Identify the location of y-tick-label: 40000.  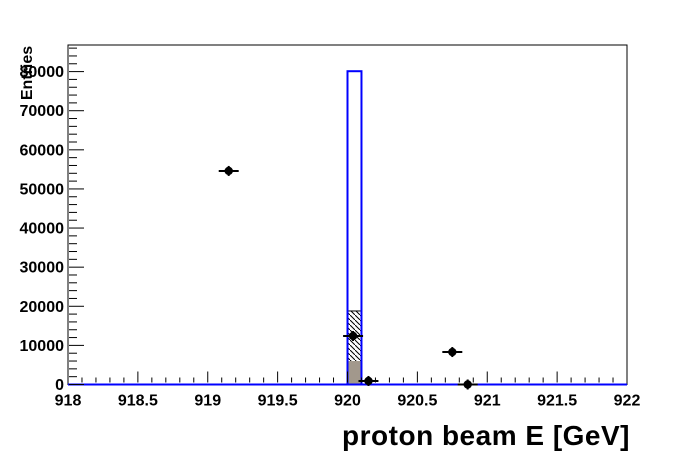
(42, 229).